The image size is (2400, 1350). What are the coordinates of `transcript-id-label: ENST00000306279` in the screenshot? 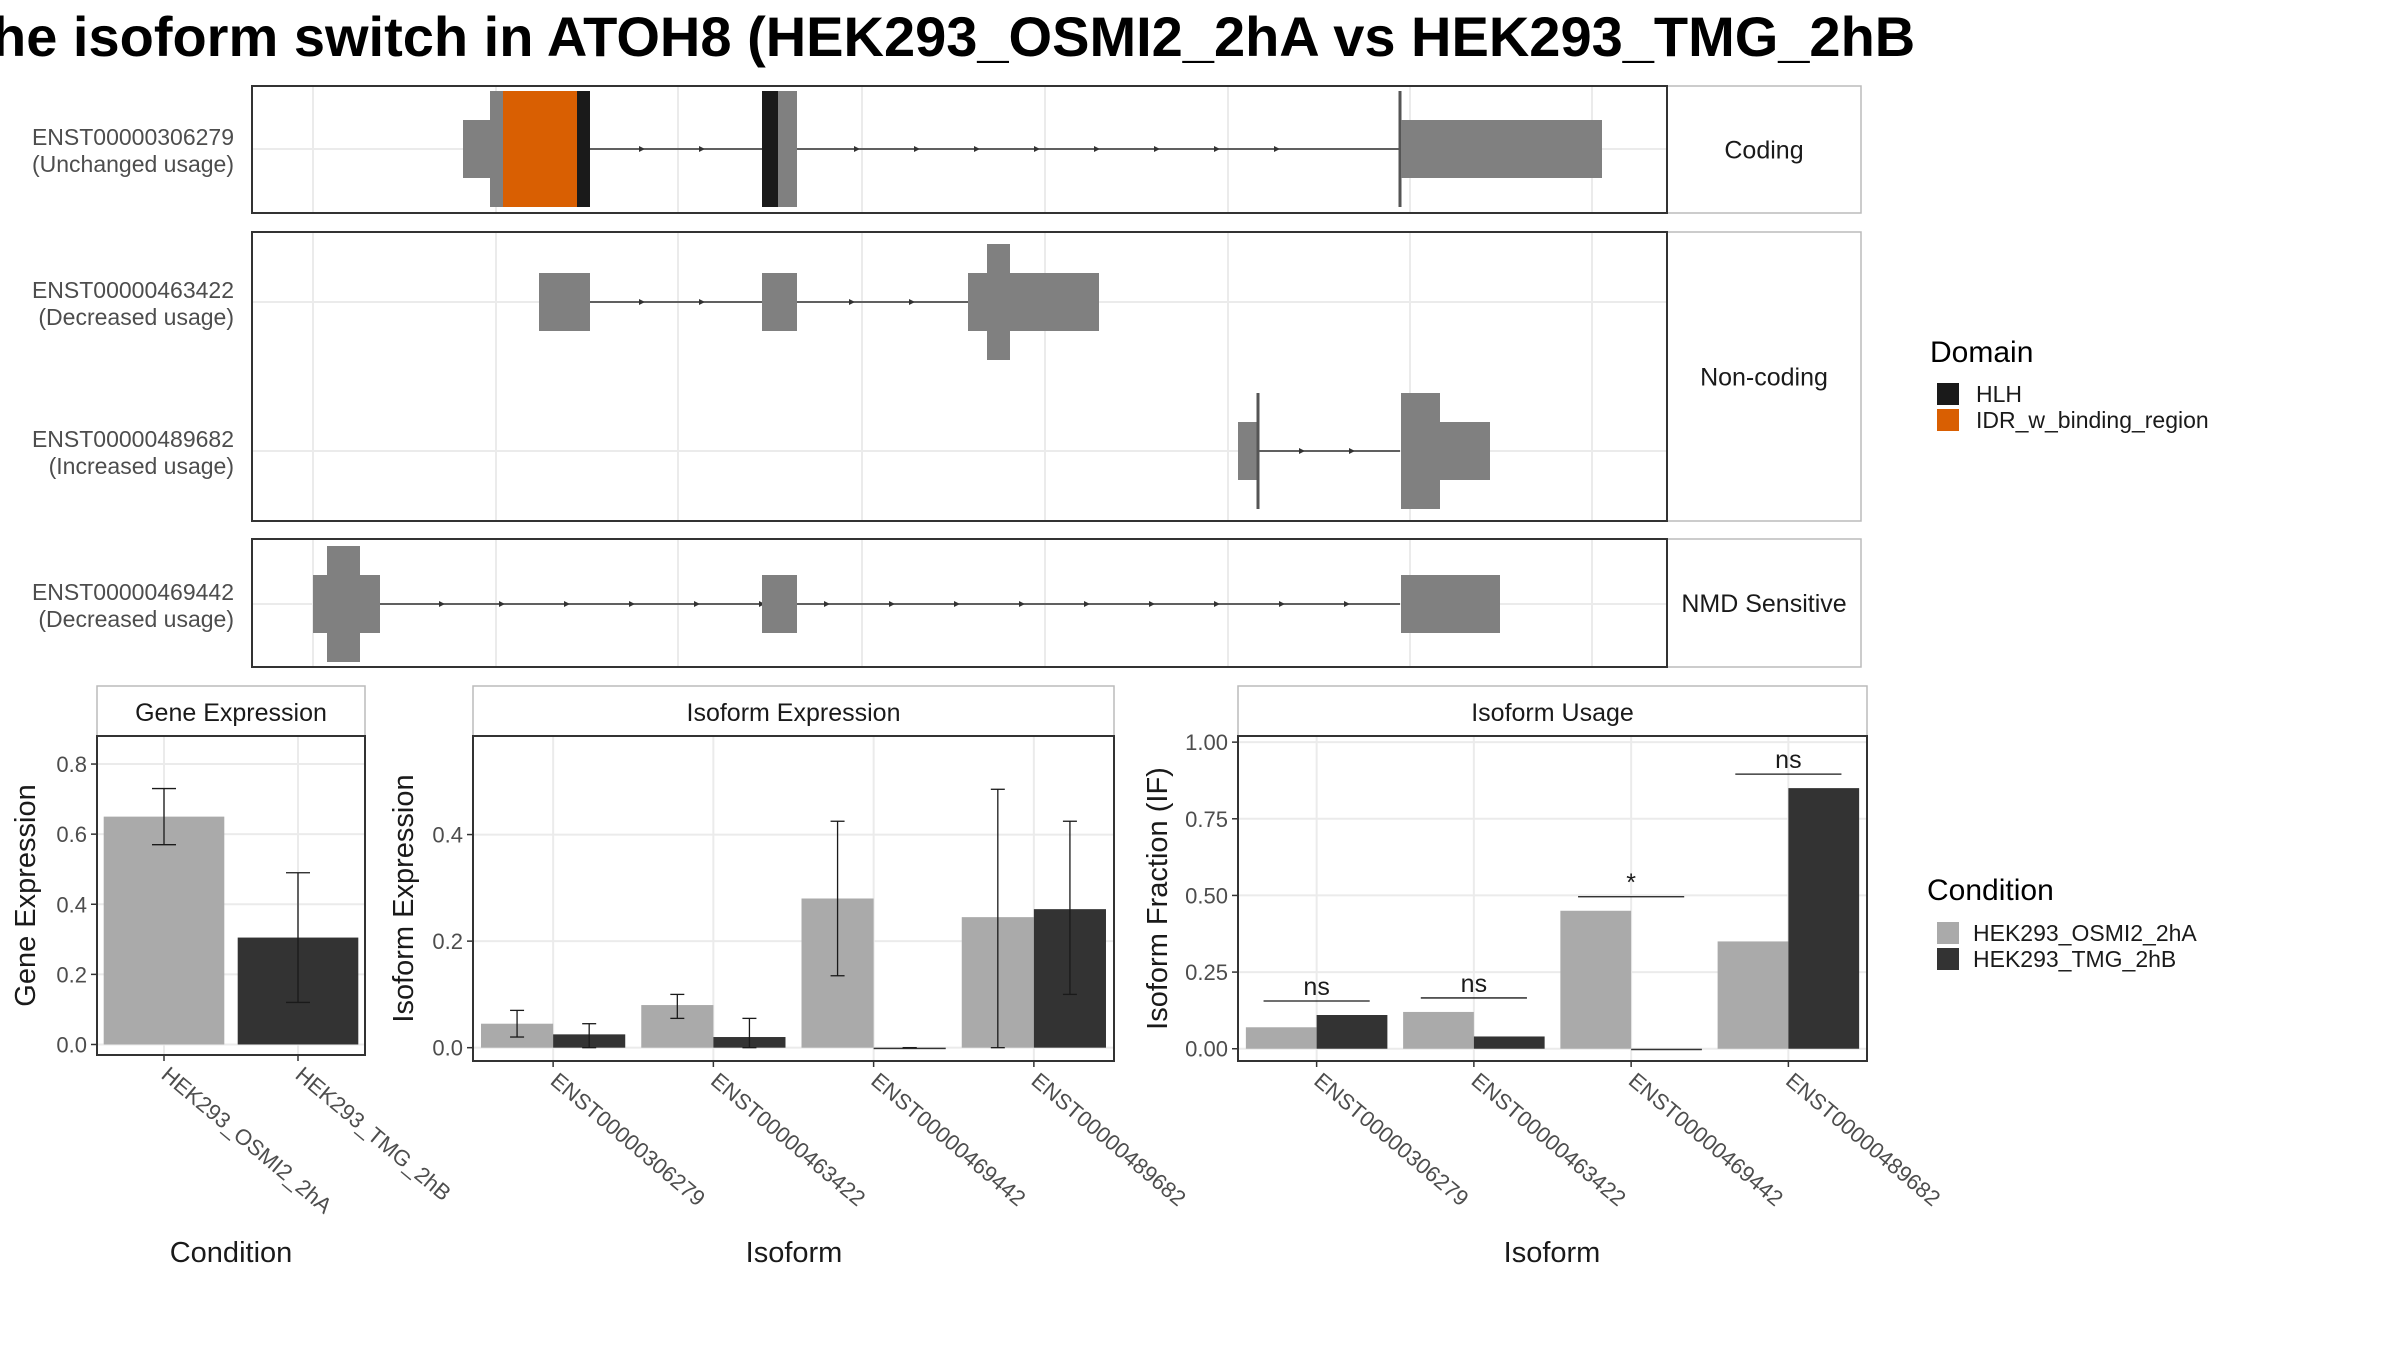 It's located at (133, 137).